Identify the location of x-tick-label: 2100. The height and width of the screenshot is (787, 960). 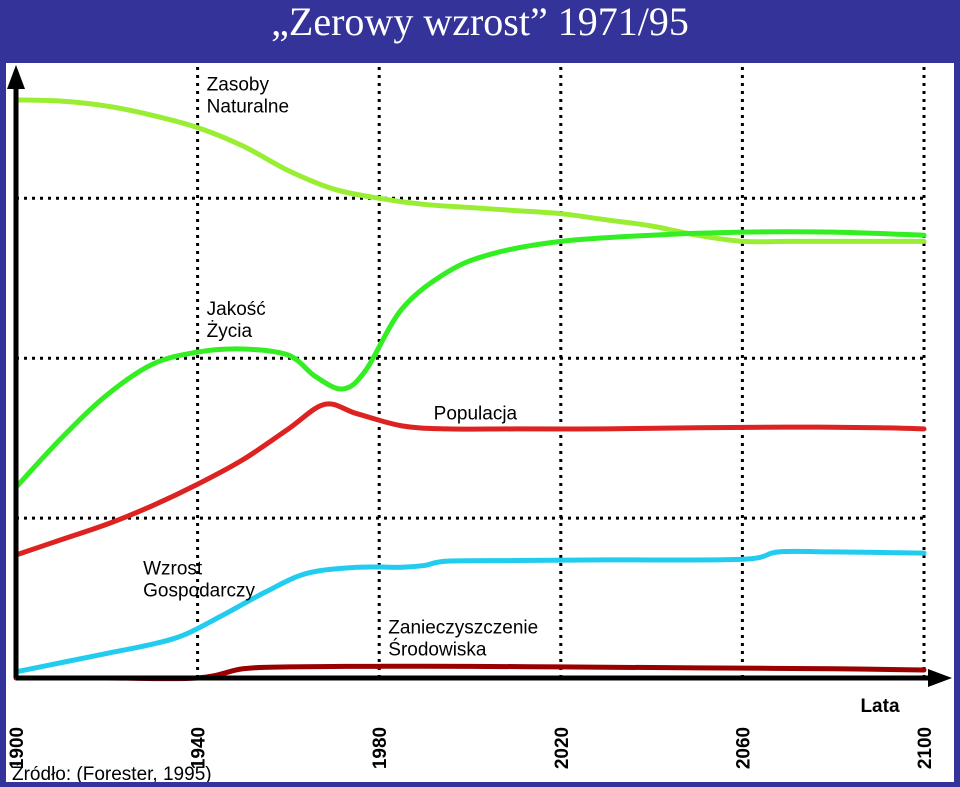
(925, 748).